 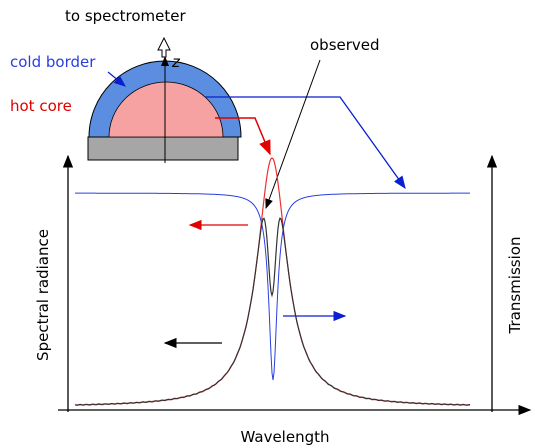 What do you see at coordinates (116, 79) in the screenshot?
I see `cold-border-pointer` at bounding box center [116, 79].